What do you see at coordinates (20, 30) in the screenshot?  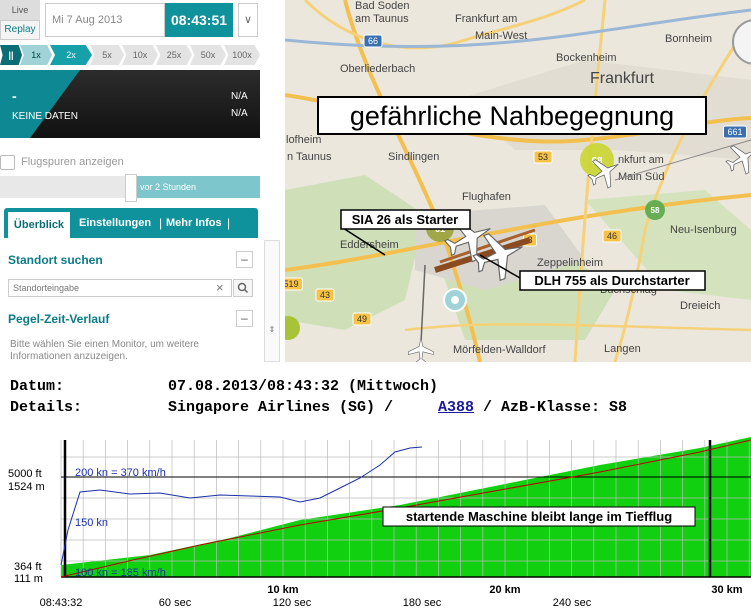 I see `replay-button: Replay` at bounding box center [20, 30].